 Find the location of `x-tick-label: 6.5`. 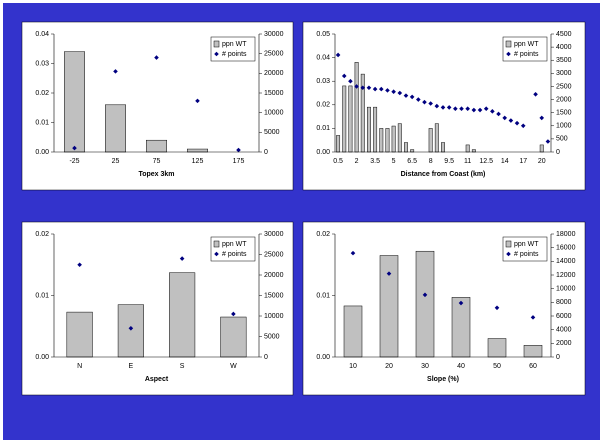

x-tick-label: 6.5 is located at coordinates (412, 161).